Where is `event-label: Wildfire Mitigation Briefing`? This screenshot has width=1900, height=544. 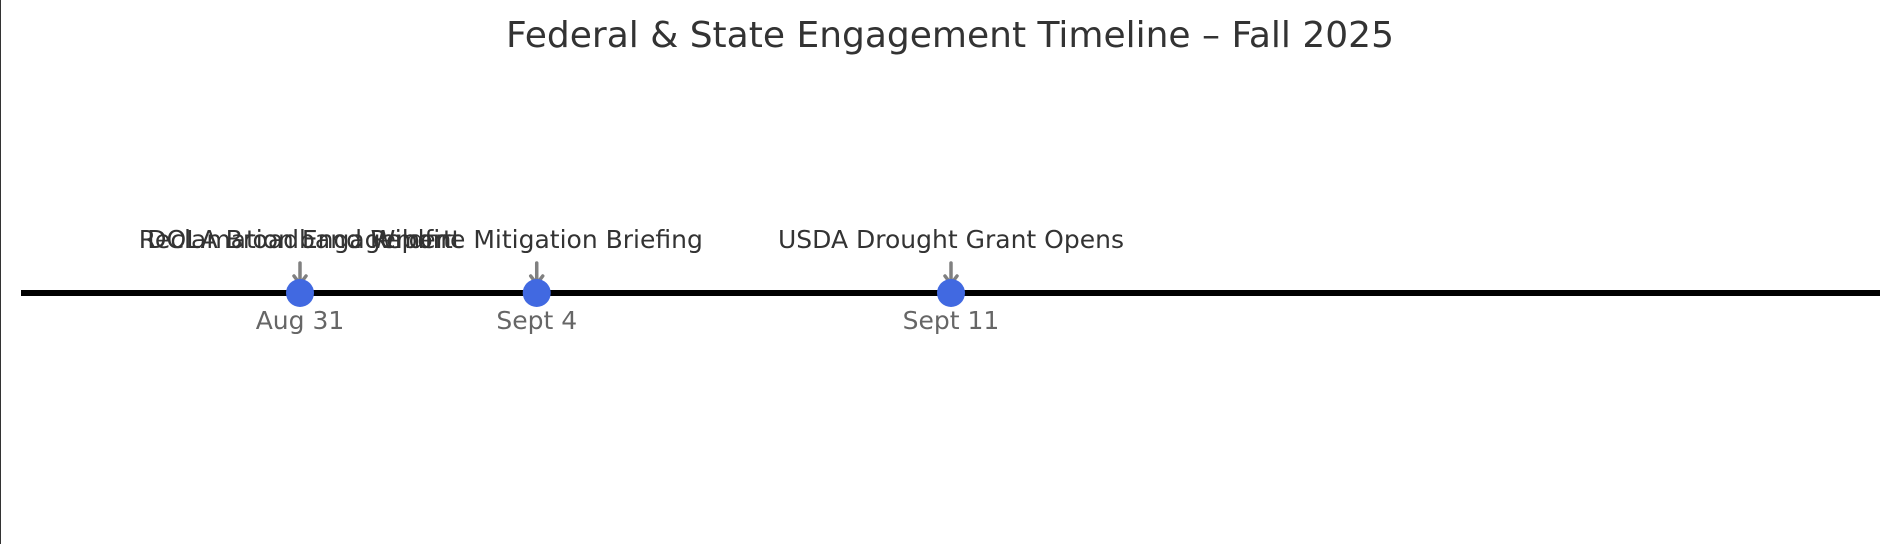
event-label: Wildfire Mitigation Briefing is located at coordinates (537, 239).